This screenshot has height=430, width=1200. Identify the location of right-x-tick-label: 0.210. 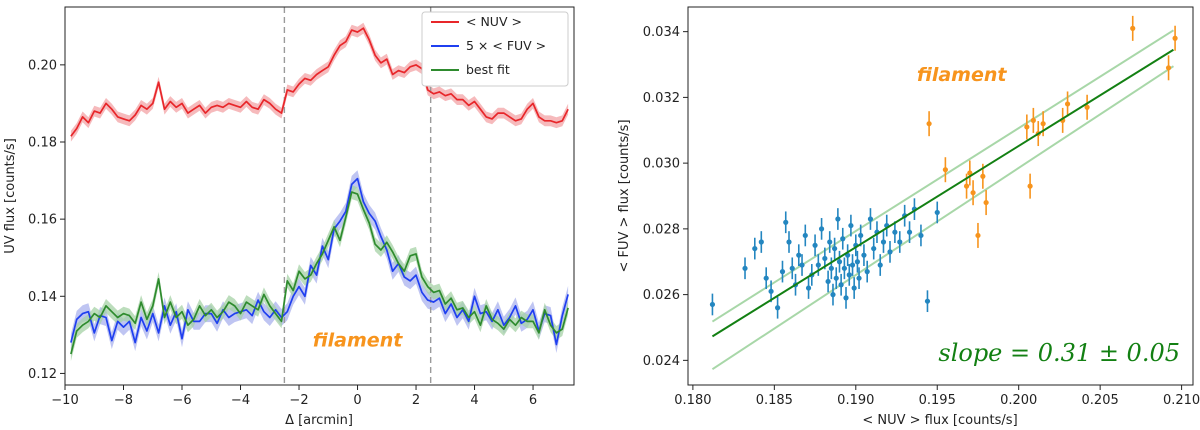
(1181, 400).